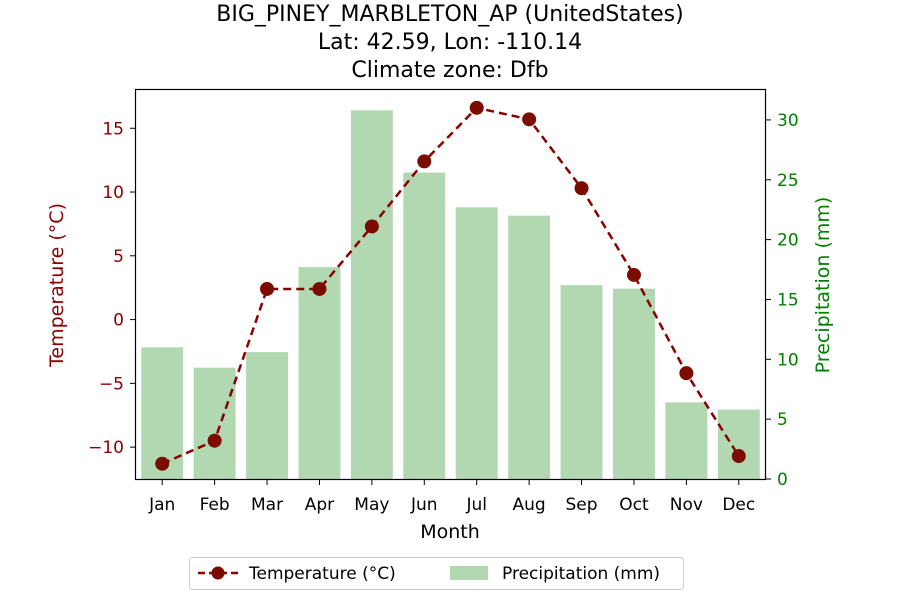 The width and height of the screenshot is (900, 600). I want to click on x-tick-label-jul: Jul, so click(476, 505).